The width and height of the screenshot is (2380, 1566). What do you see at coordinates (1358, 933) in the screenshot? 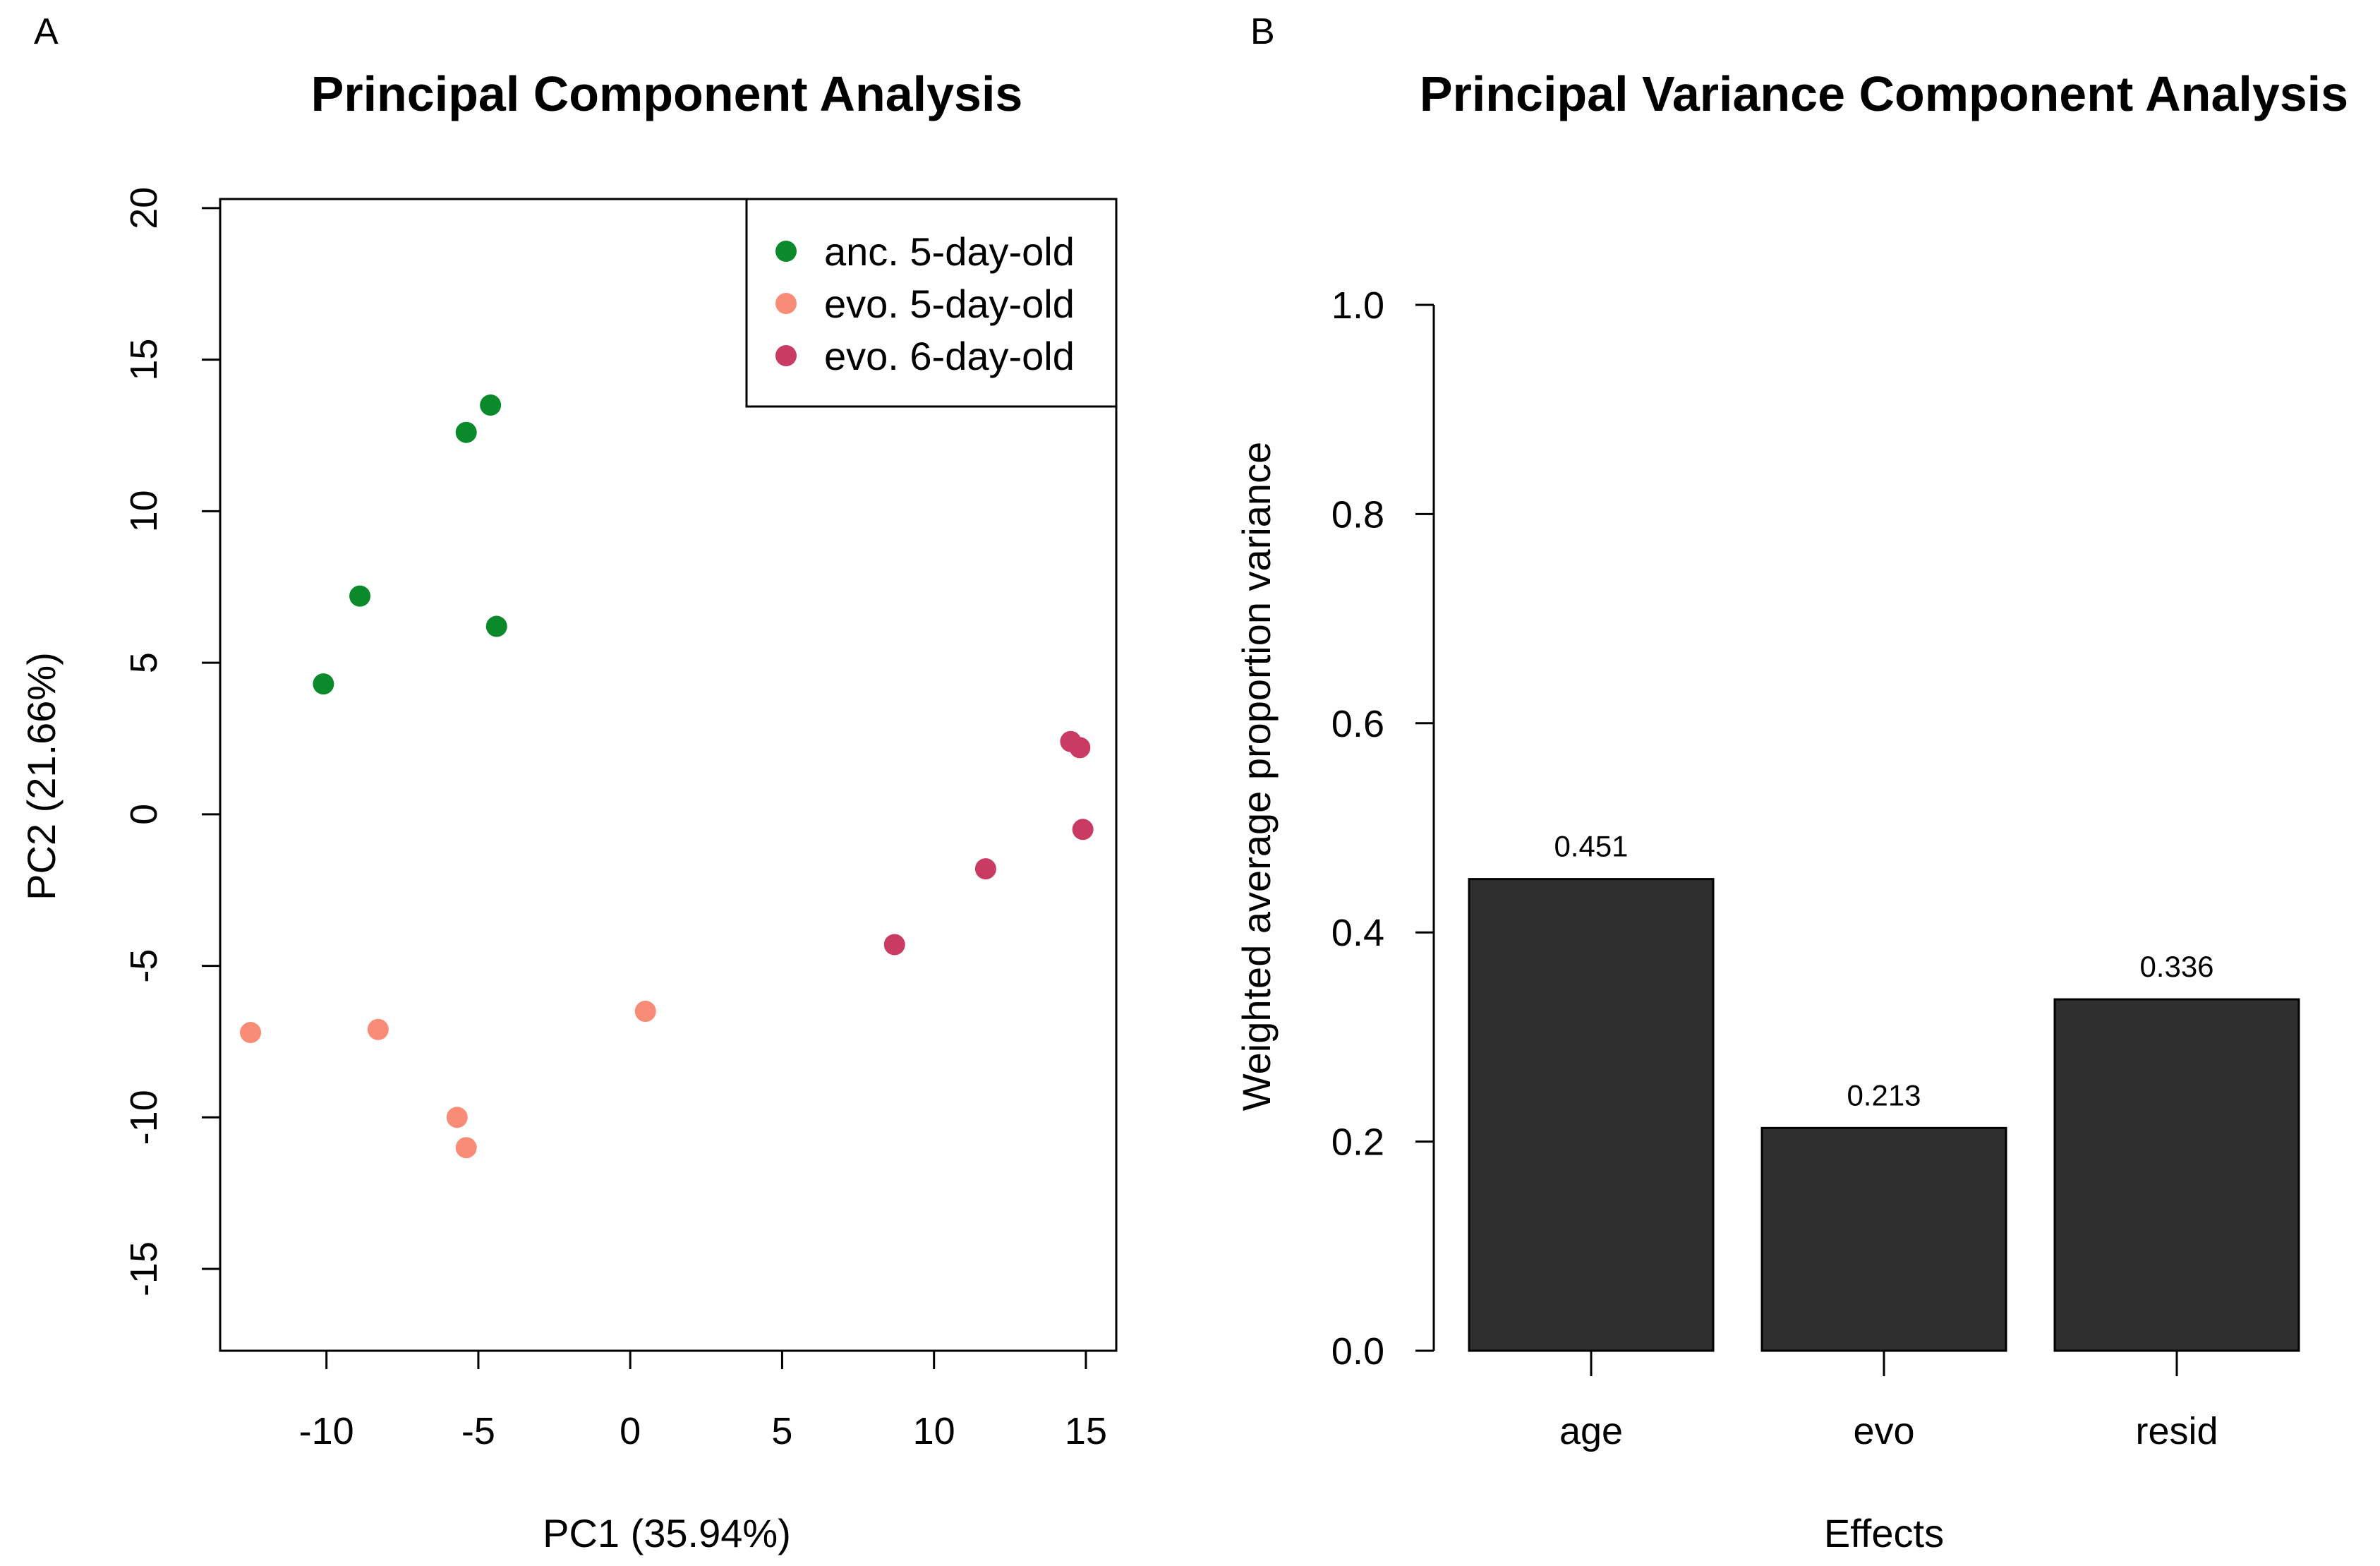
I see `y-tick-label: 0.4` at bounding box center [1358, 933].